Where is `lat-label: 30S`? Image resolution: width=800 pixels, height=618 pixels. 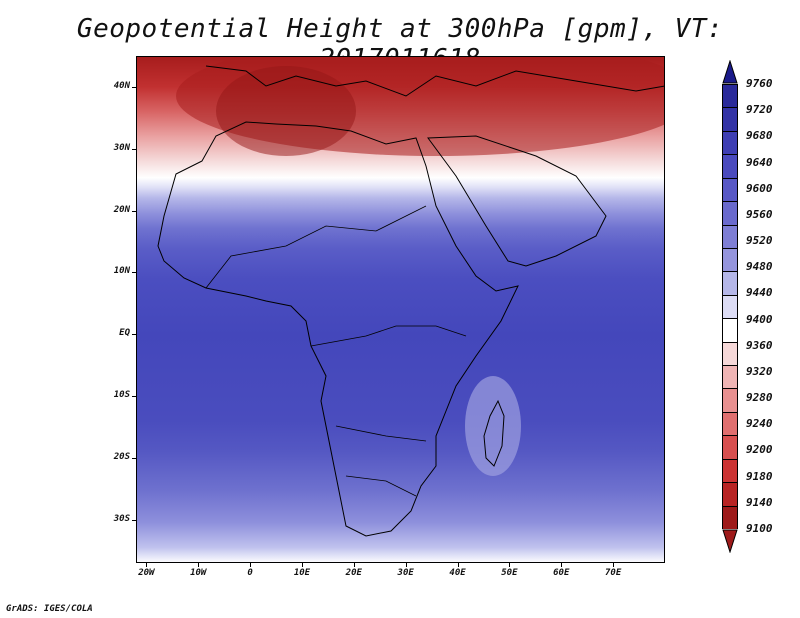
lat-label: 30S is located at coordinates (121, 518).